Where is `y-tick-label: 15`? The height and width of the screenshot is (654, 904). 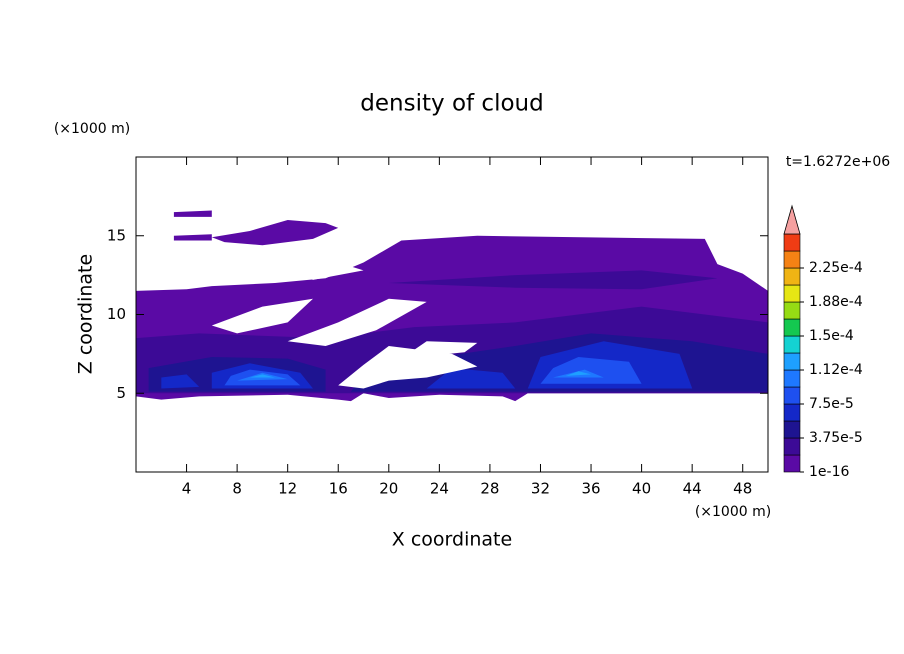 y-tick-label: 15 is located at coordinates (116, 235).